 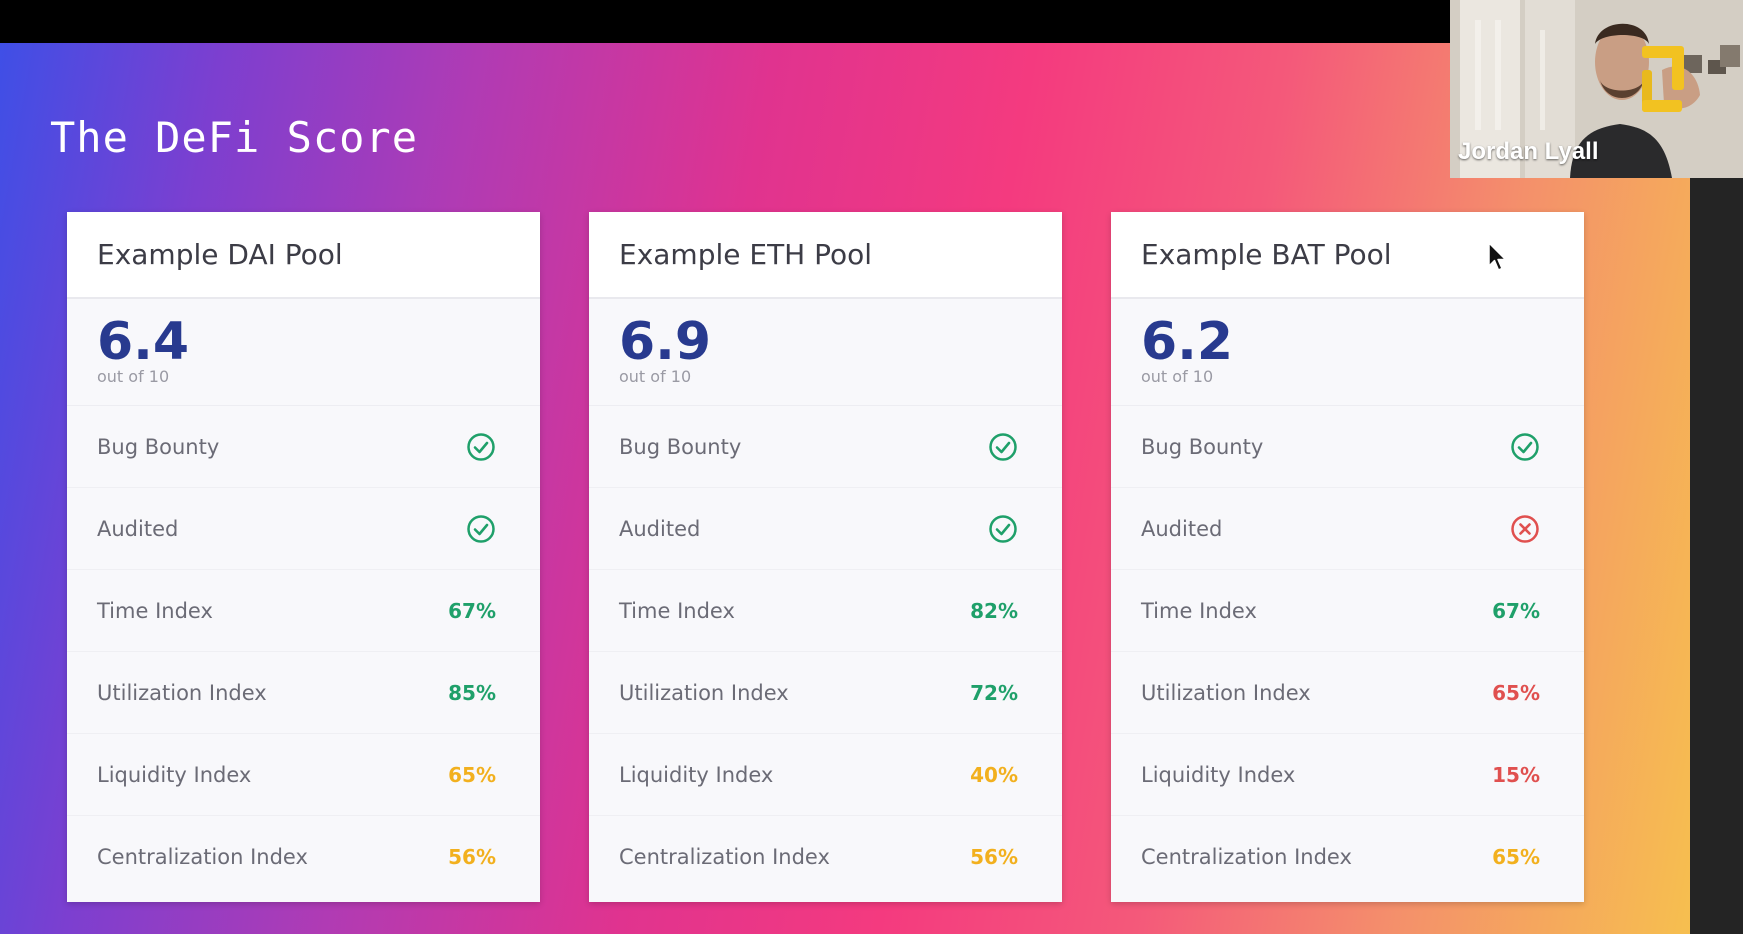 I want to click on card-header: Example DAI Pool, so click(x=303, y=255).